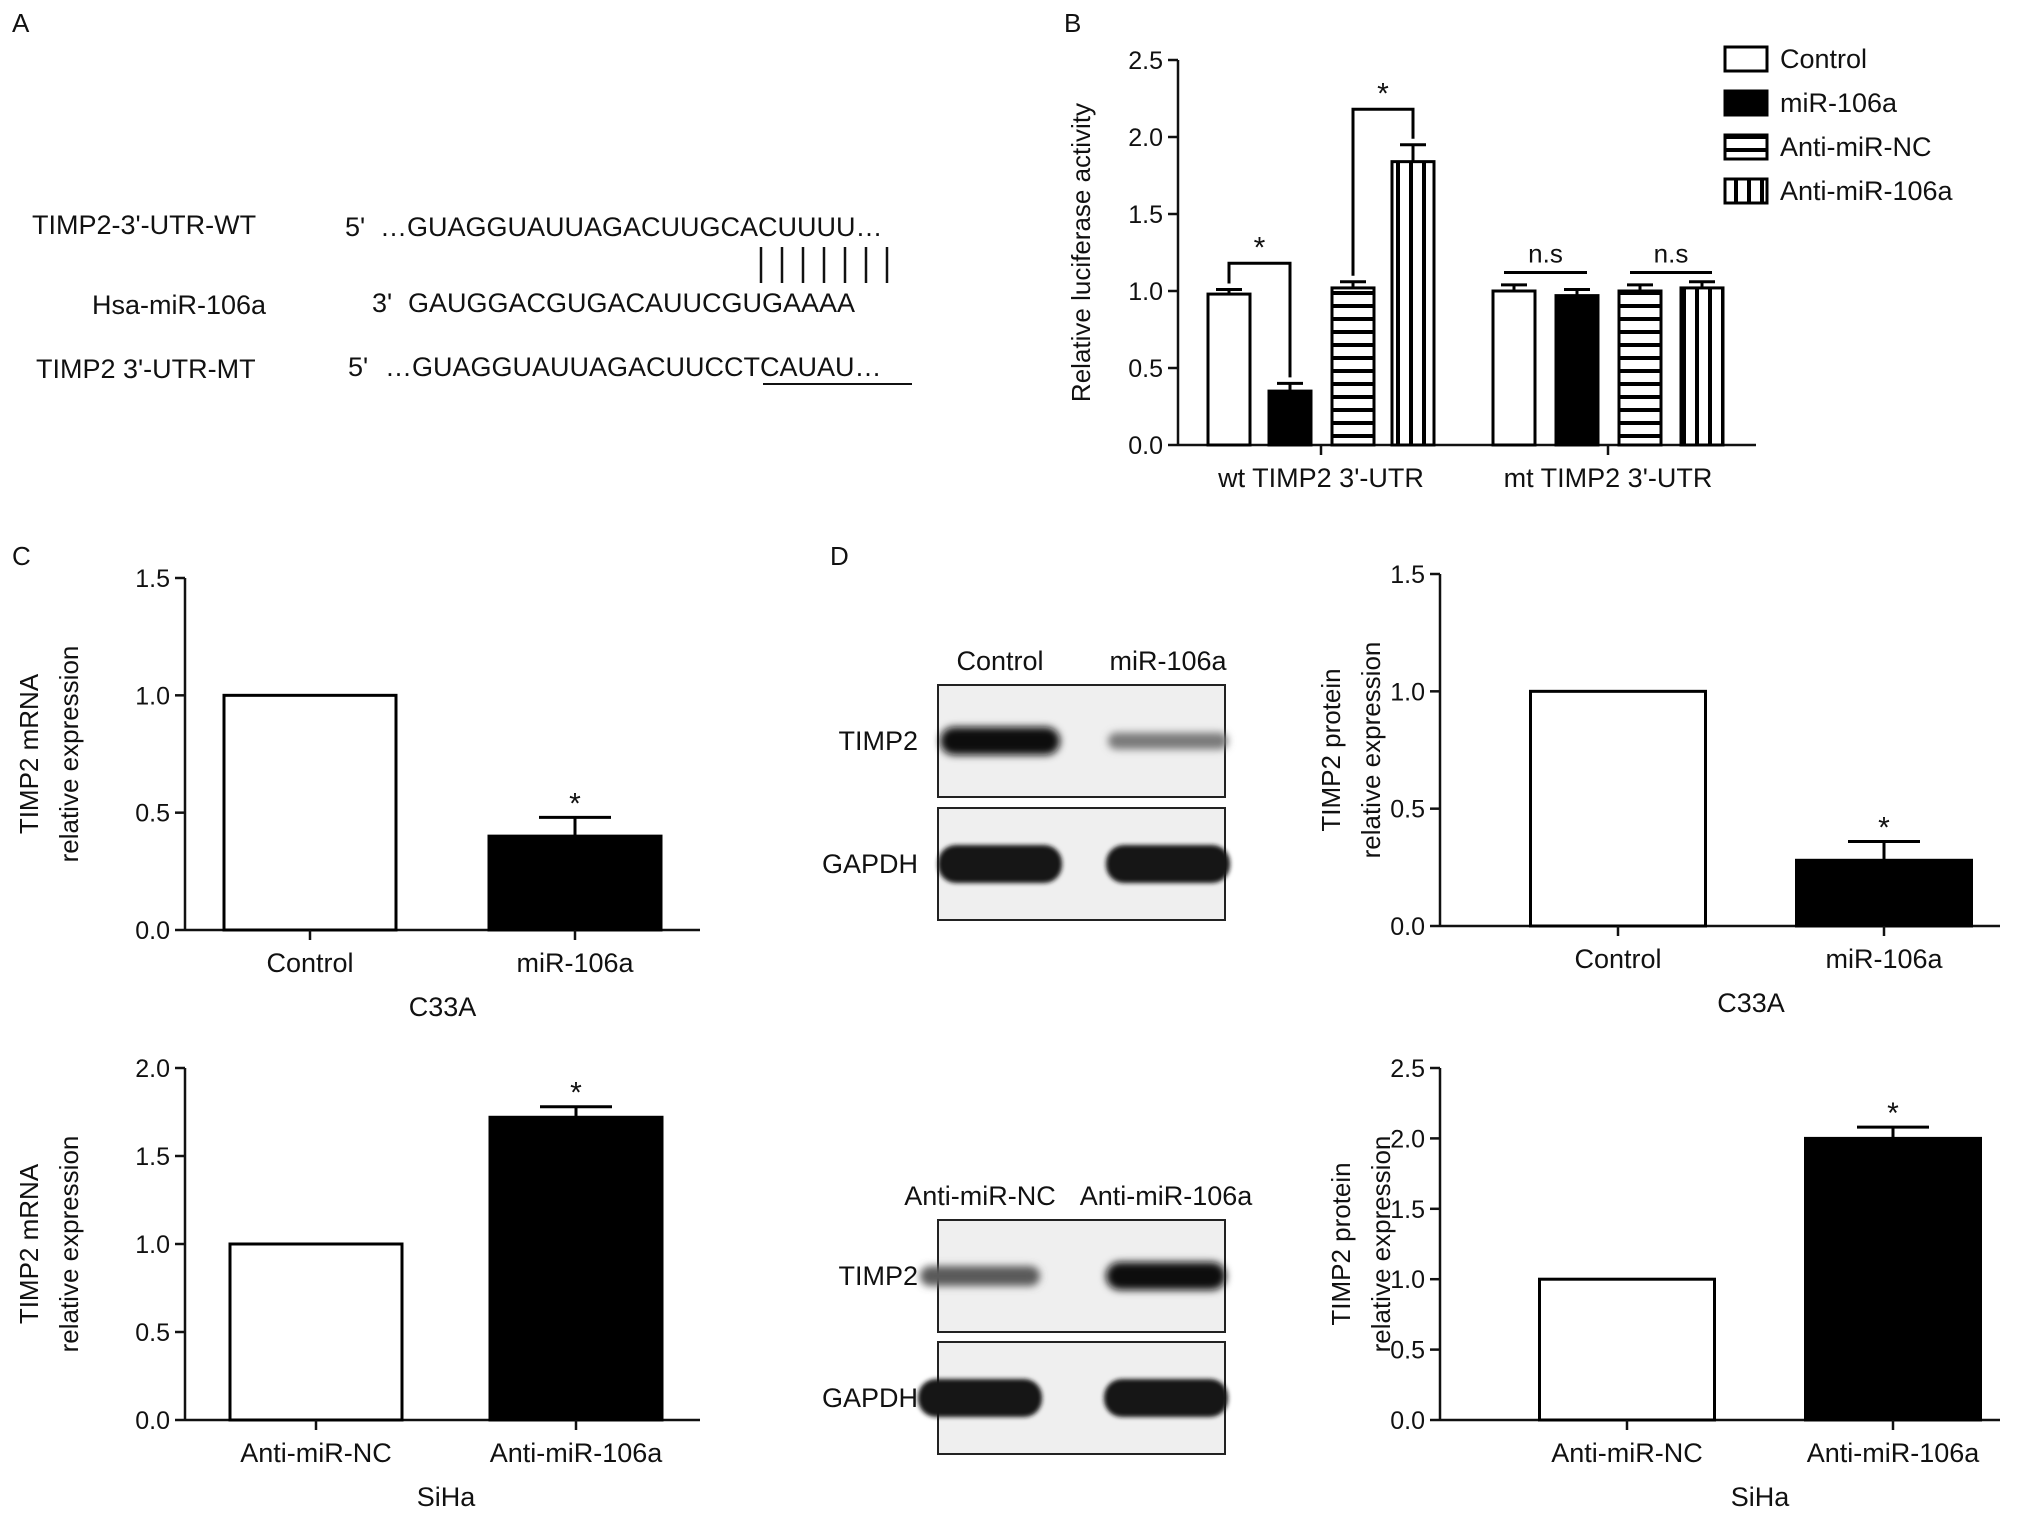  Describe the element at coordinates (1037, 1317) in the screenshot. I see `western-blot-siha: Anti-miR-NC Anti-miR-106a TIMP2 GAPDH` at that location.